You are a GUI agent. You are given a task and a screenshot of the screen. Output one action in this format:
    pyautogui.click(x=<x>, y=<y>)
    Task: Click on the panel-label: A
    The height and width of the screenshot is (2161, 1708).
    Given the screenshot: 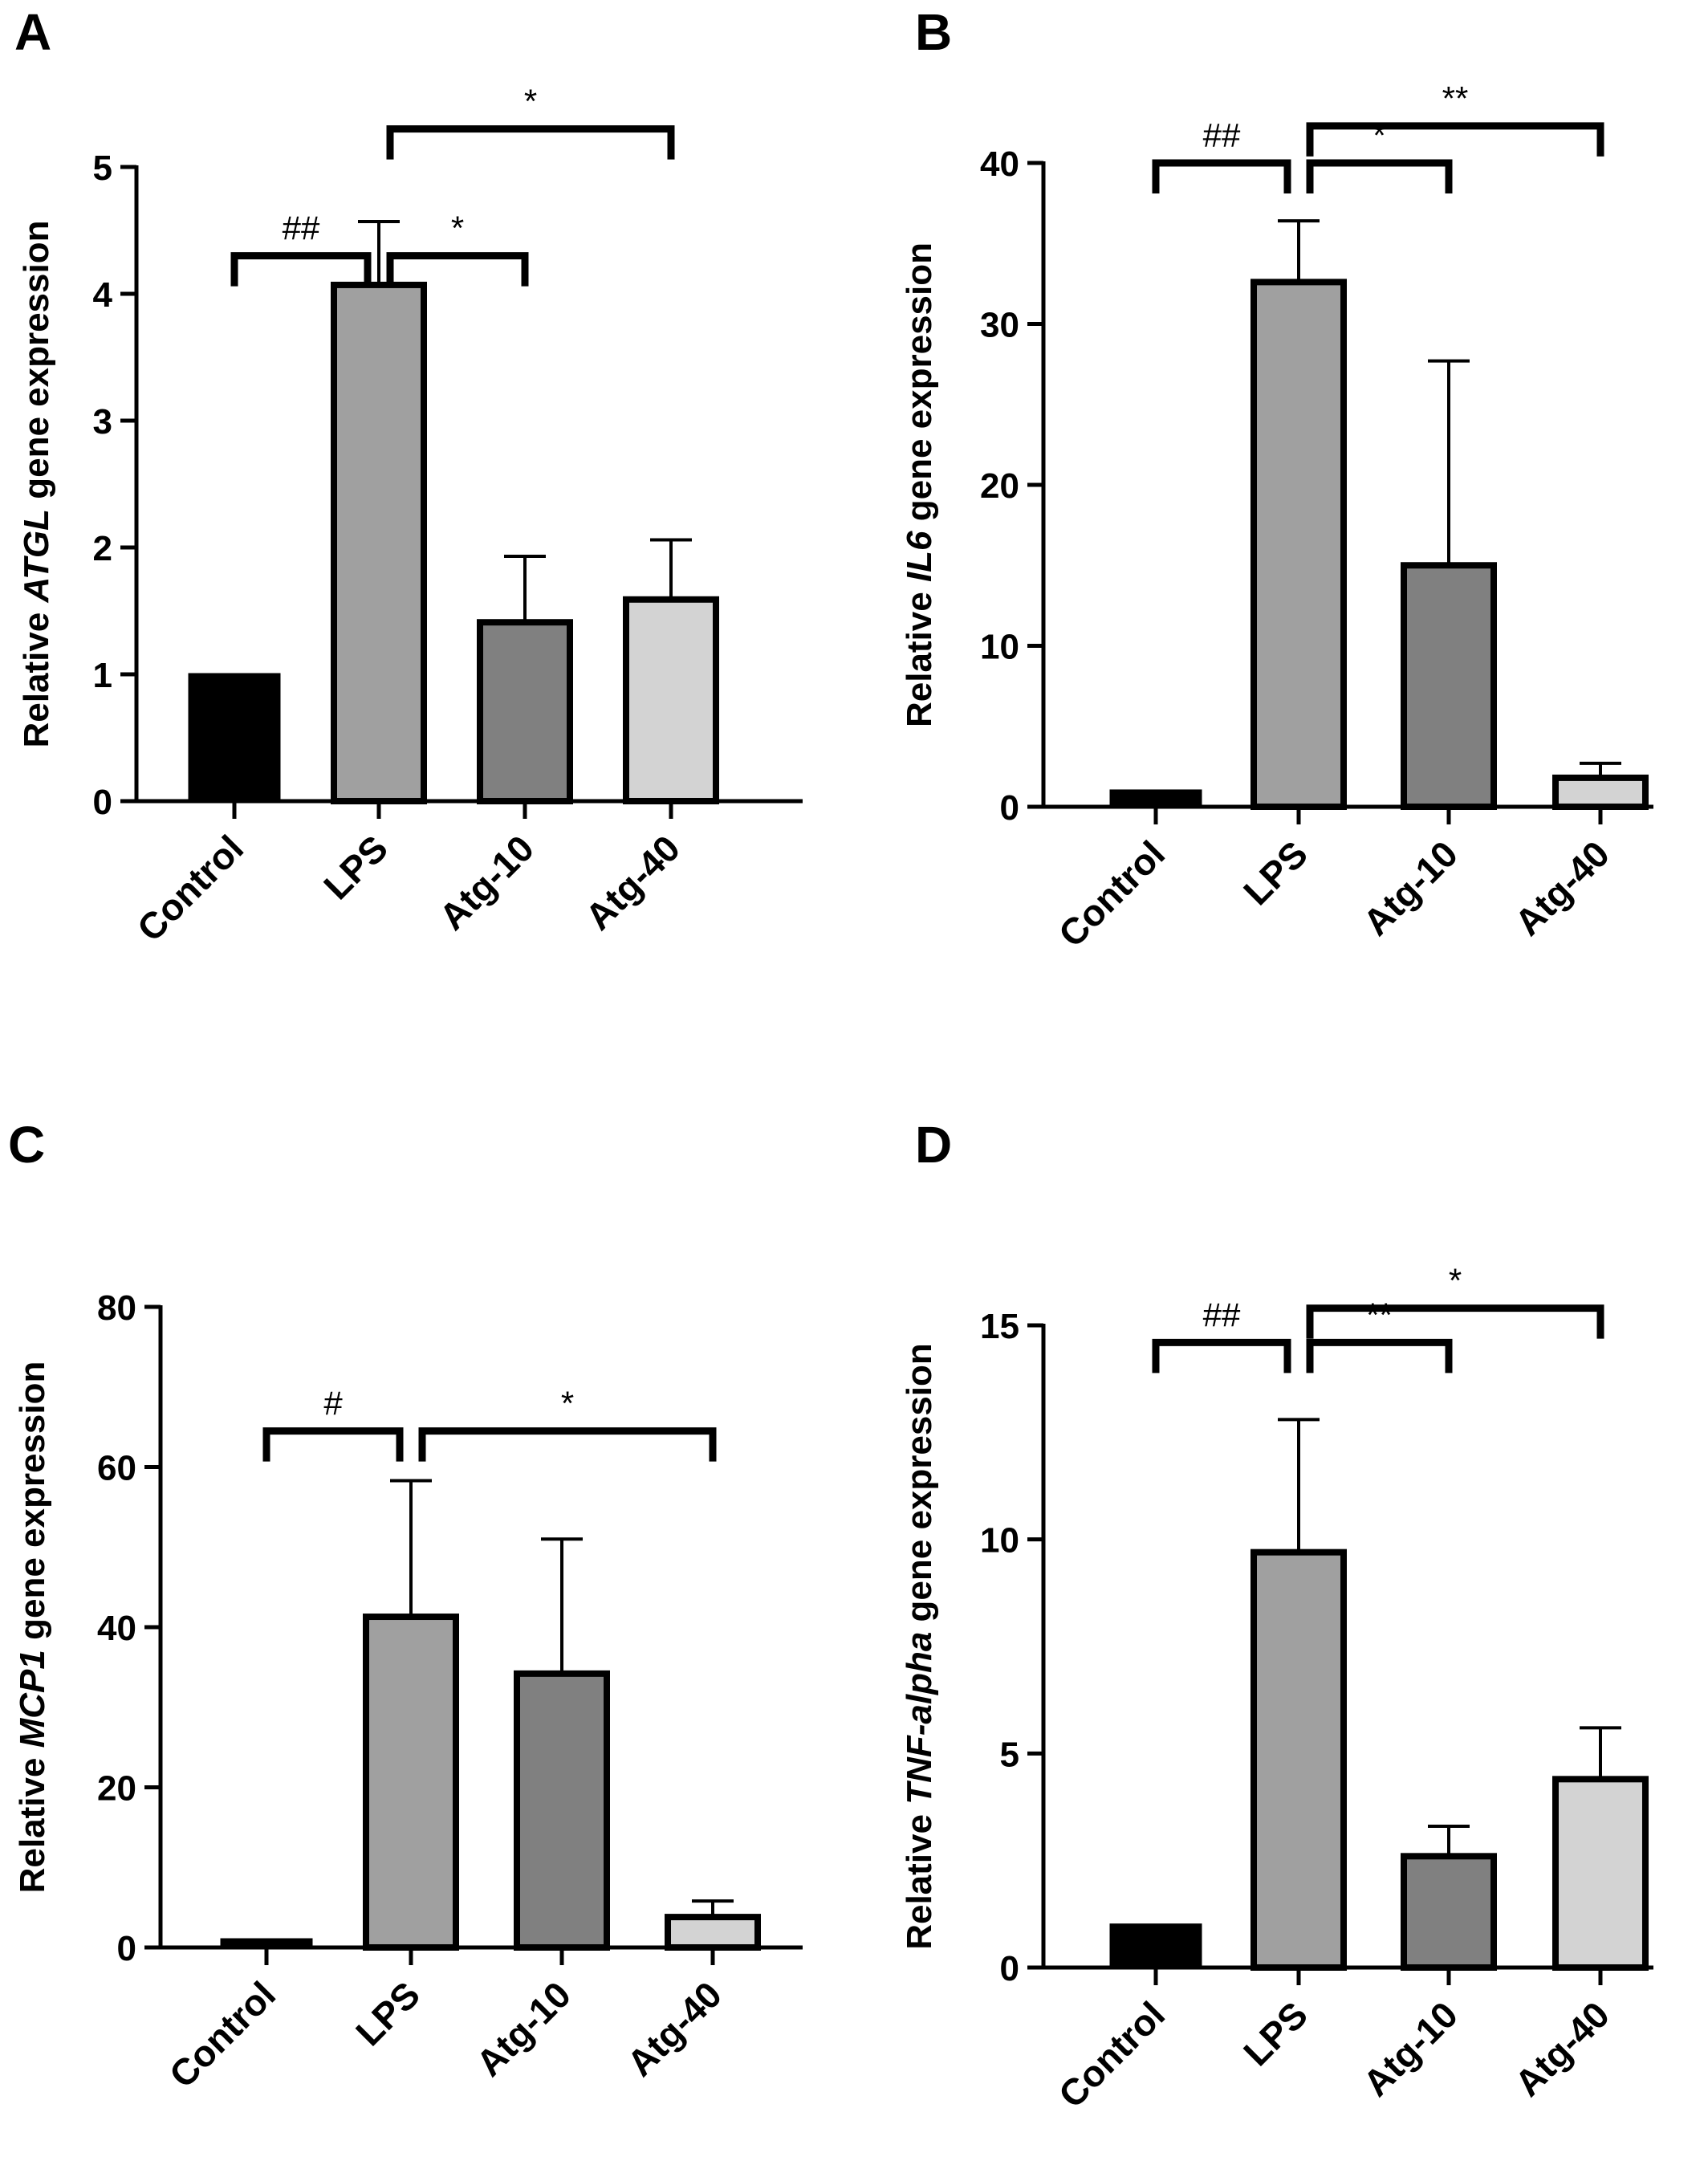 What is the action you would take?
    pyautogui.click(x=33, y=32)
    